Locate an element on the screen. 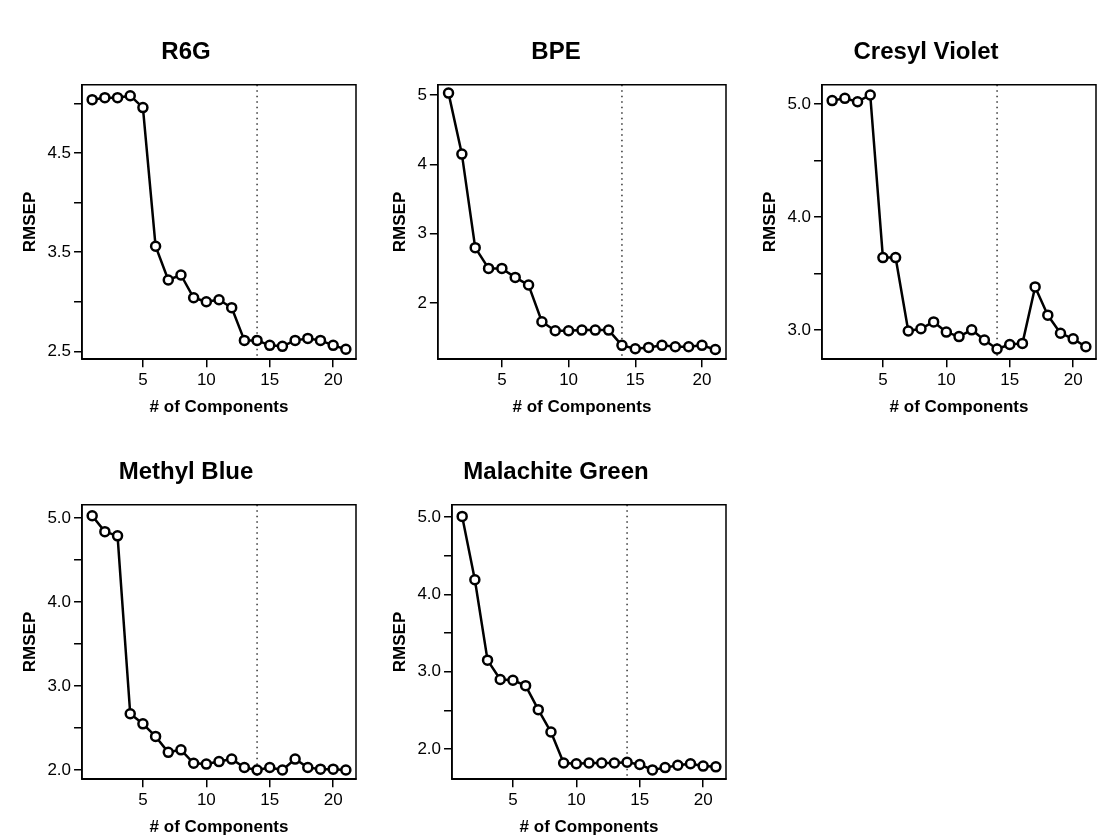 The height and width of the screenshot is (840, 1109). y-tick-label: 3.5 is located at coordinates (59, 251).